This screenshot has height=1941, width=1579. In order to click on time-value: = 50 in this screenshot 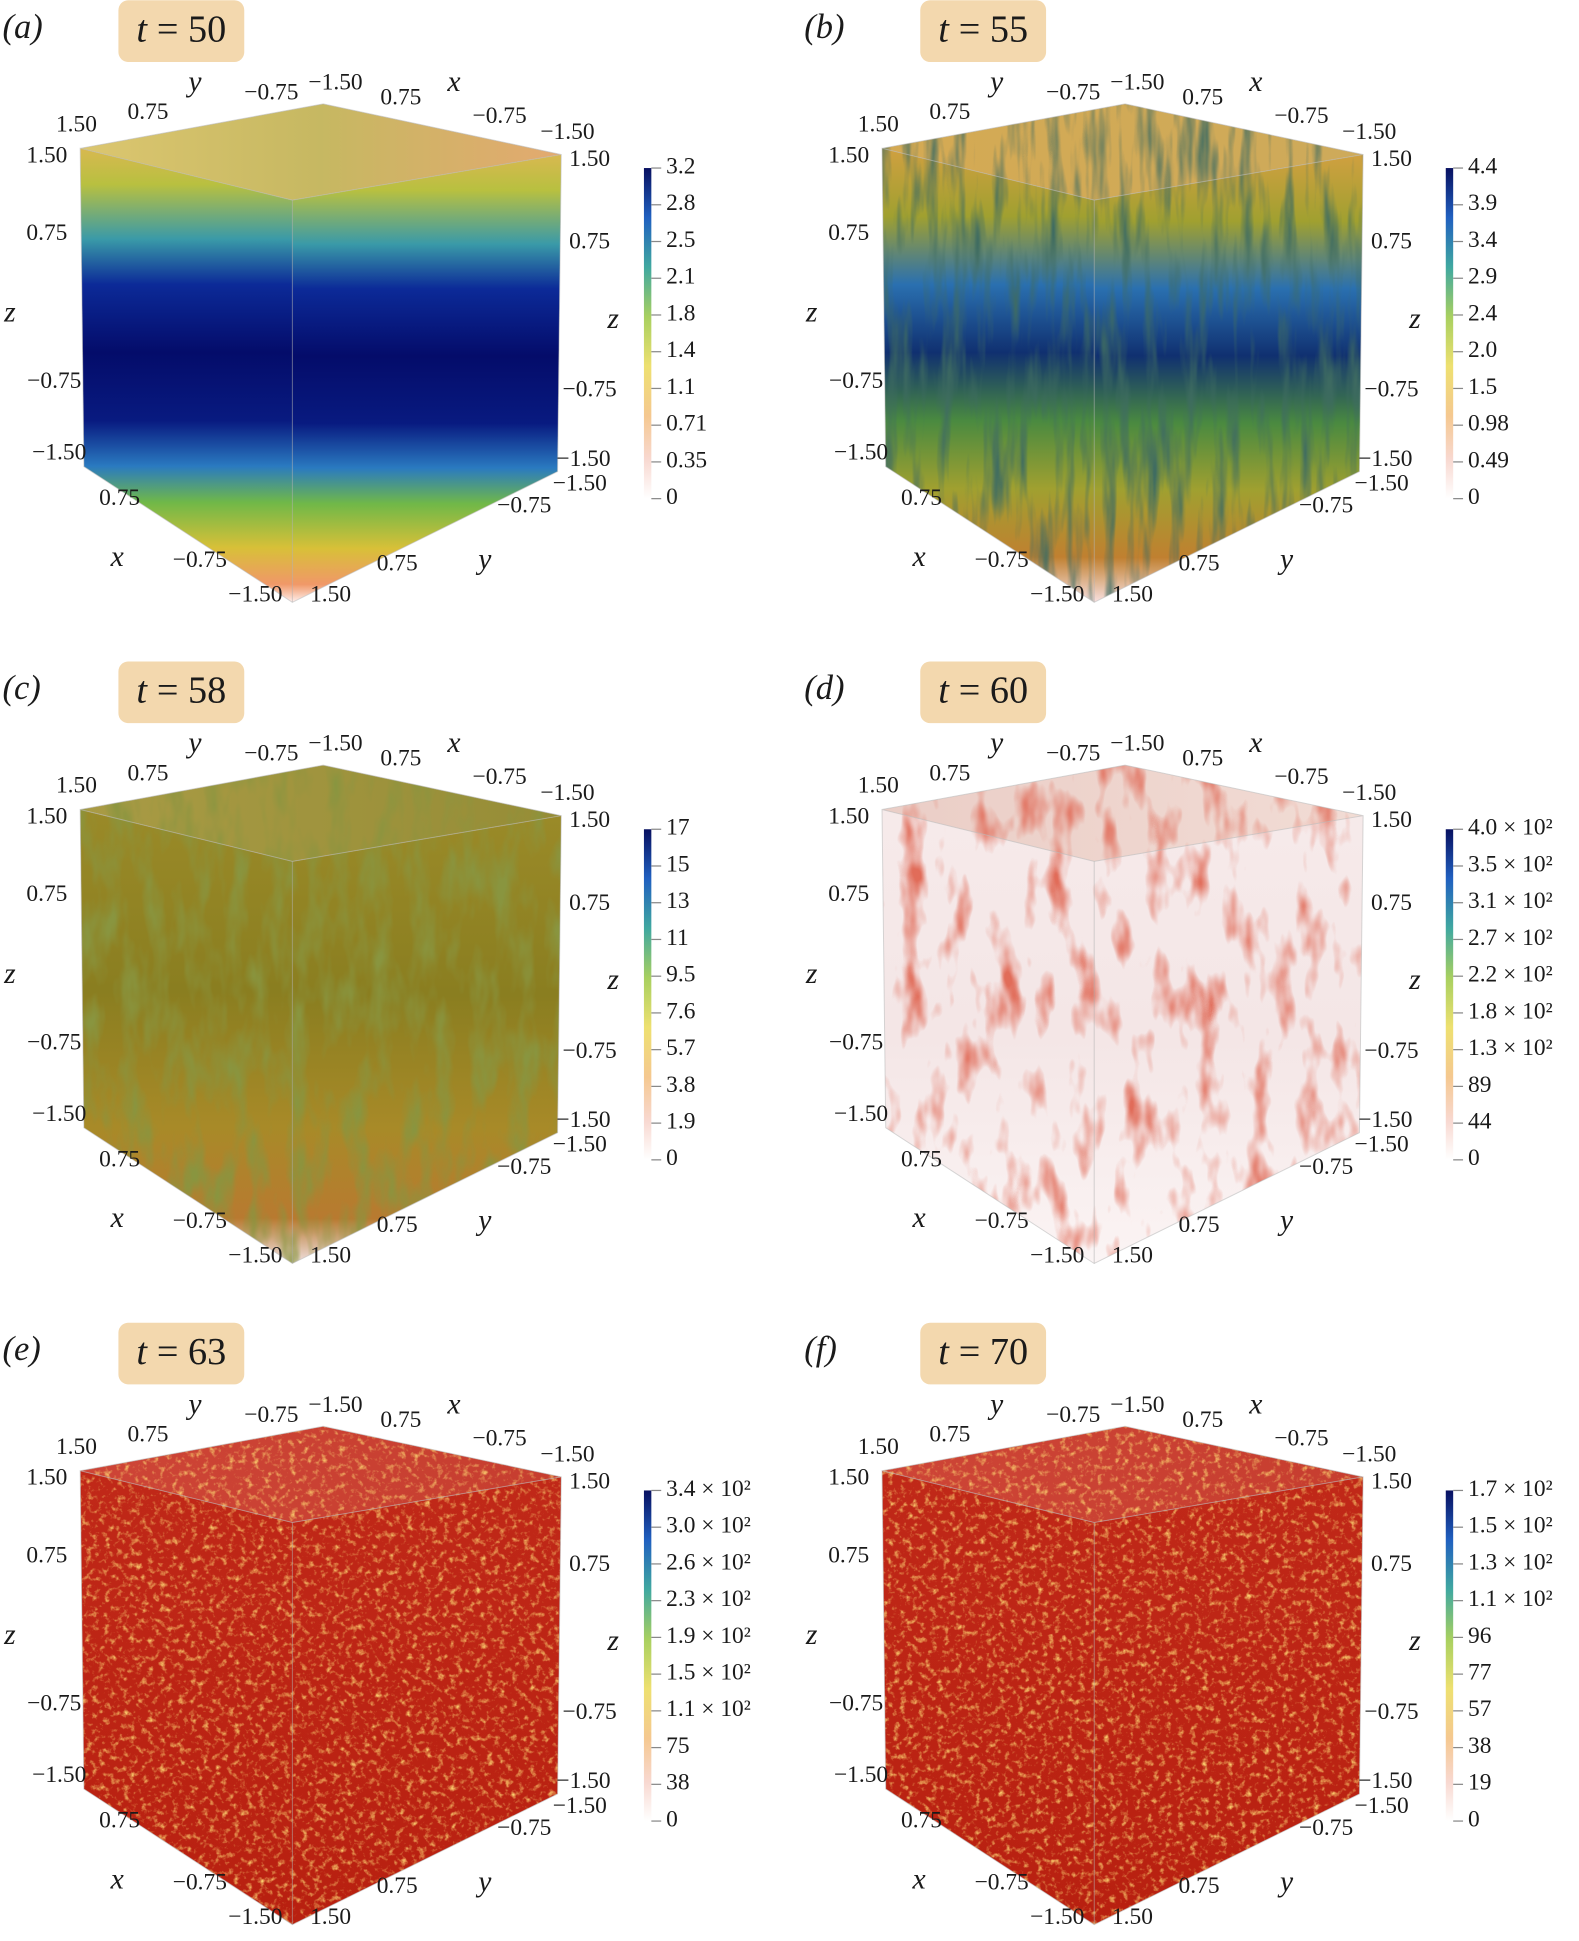, I will do `click(191, 29)`.